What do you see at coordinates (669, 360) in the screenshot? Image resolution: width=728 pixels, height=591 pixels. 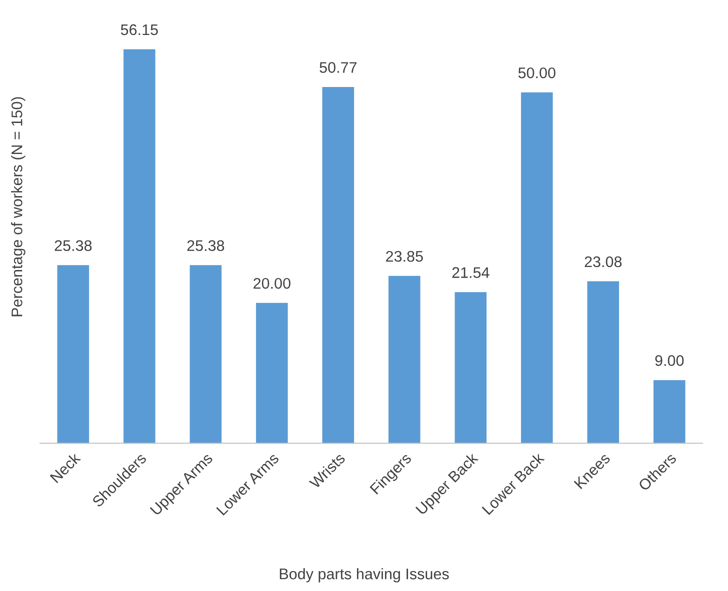 I see `data-label: 9.00` at bounding box center [669, 360].